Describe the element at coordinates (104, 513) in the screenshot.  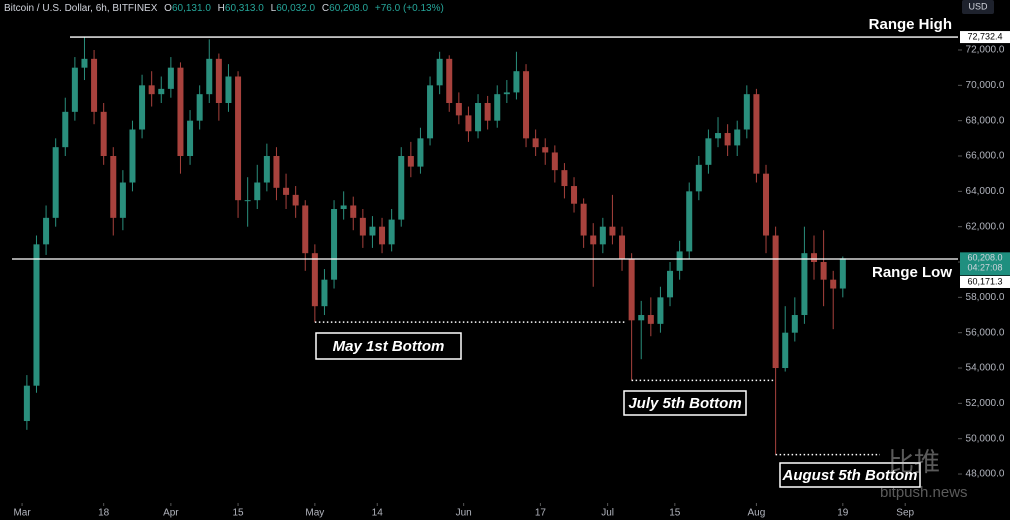
I see `x-tick-label: 18` at that location.